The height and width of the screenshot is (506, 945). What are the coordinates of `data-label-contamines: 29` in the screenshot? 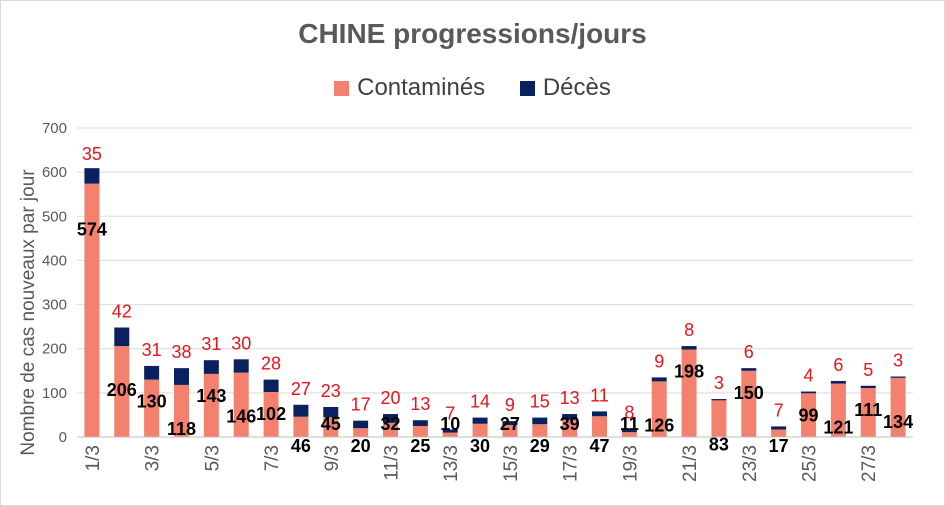 It's located at (540, 446).